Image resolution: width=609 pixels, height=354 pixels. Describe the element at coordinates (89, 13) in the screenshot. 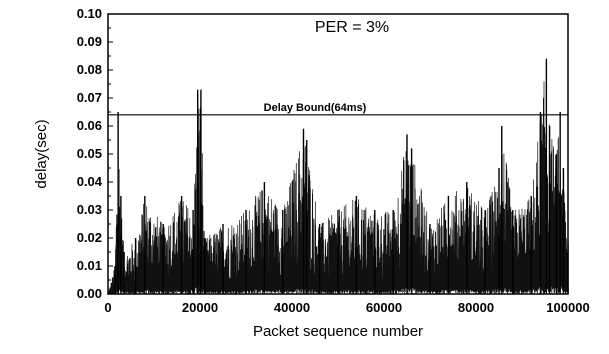

I see `y-tick-label: 0.10` at that location.